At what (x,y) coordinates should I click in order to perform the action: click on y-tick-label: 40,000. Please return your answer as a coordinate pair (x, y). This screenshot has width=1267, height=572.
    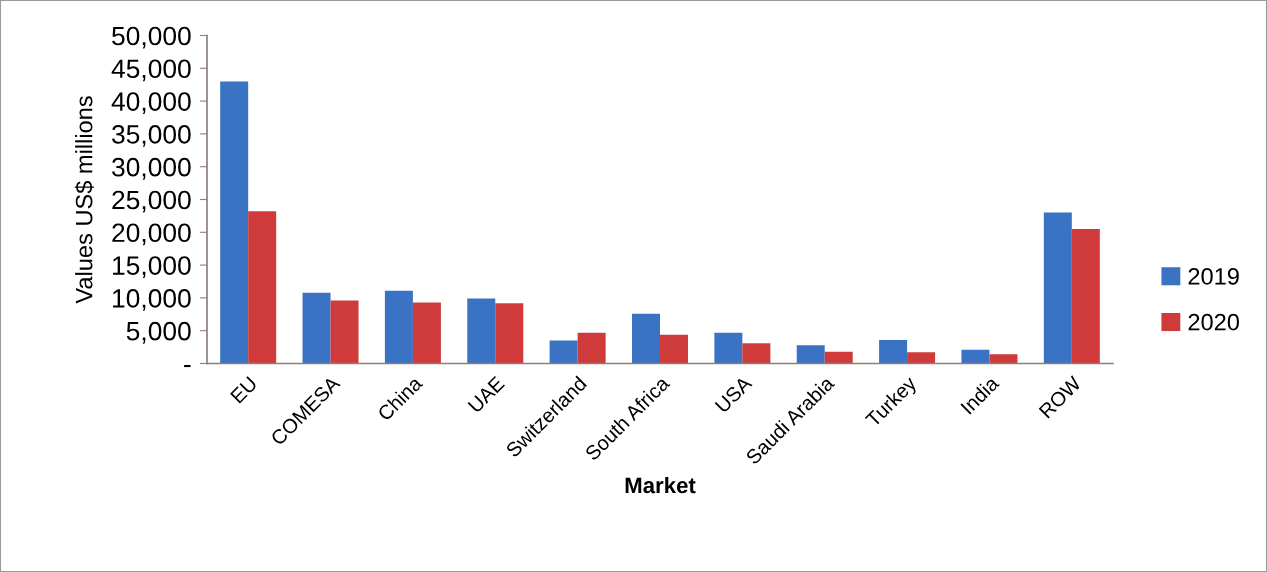
    Looking at the image, I should click on (151, 103).